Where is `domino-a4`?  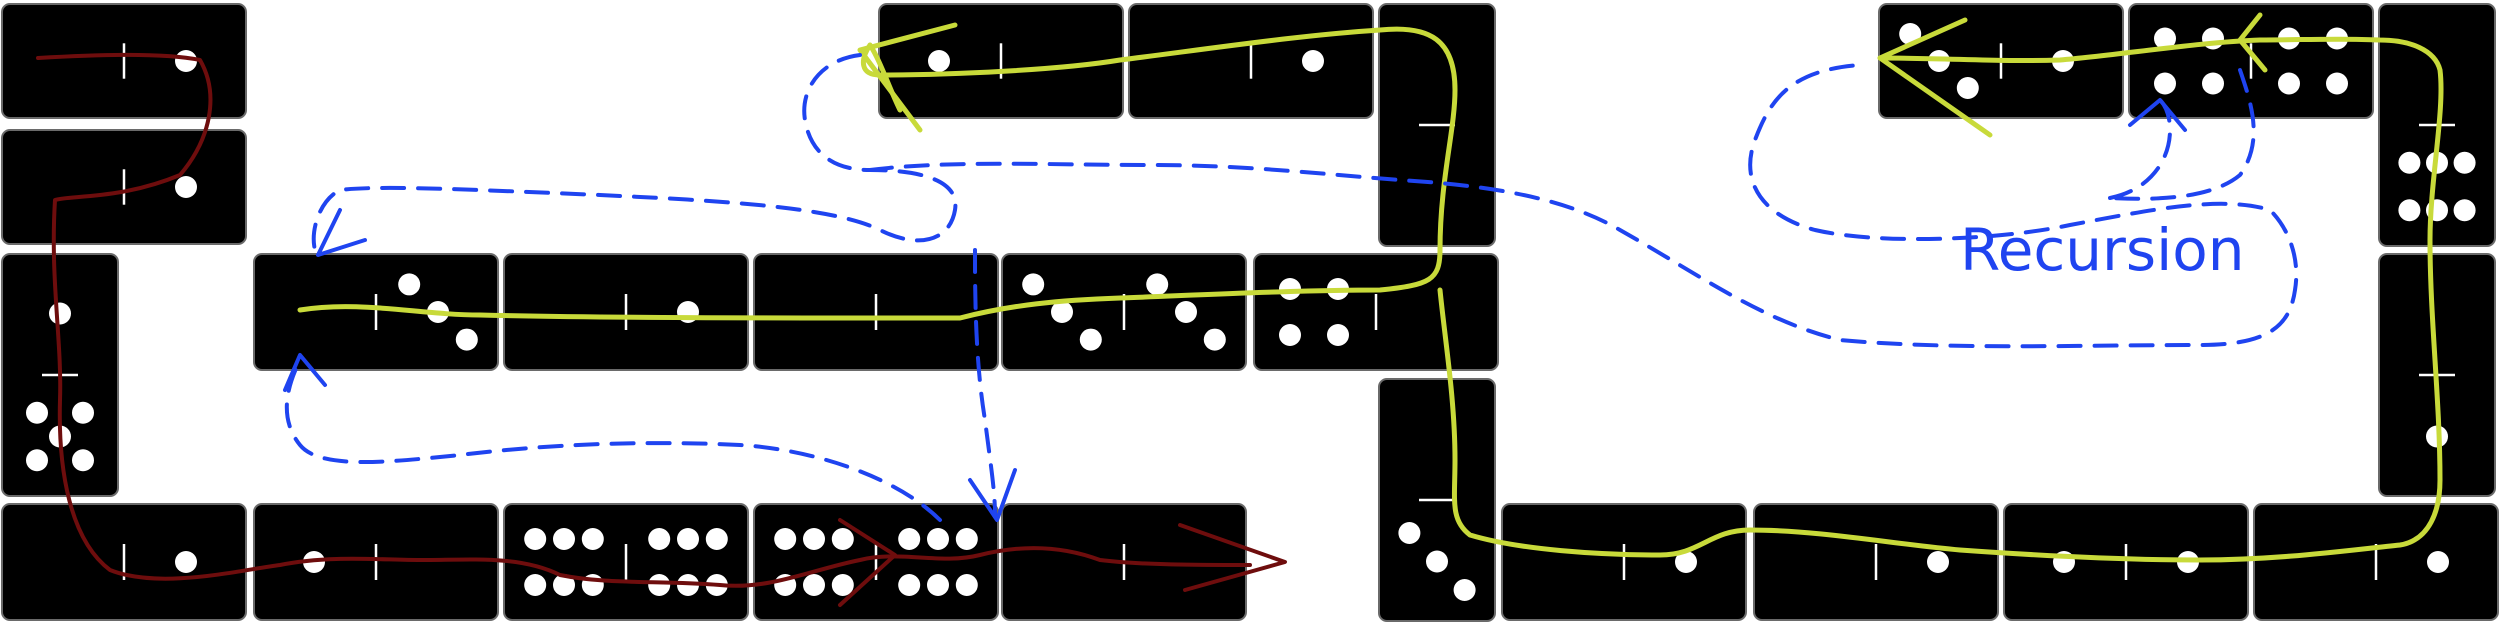 domino-a4 is located at coordinates (124, 562).